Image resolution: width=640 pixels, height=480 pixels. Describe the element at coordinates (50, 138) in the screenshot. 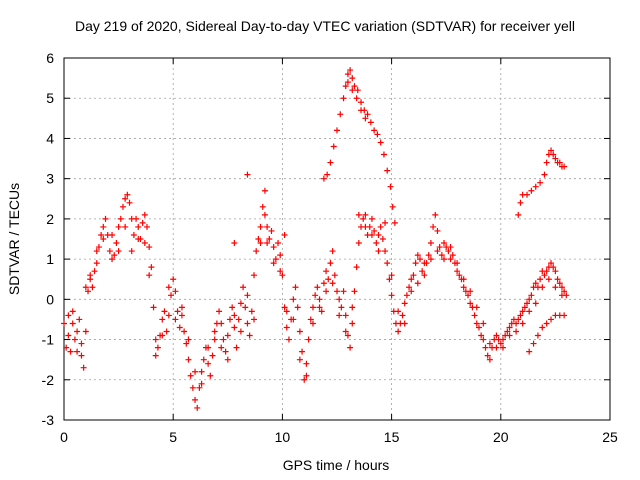

I see `y-tick-label: 4` at that location.